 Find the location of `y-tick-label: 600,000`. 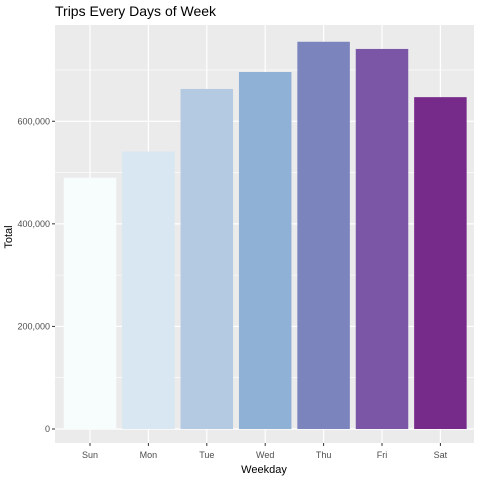

y-tick-label: 600,000 is located at coordinates (33, 121).